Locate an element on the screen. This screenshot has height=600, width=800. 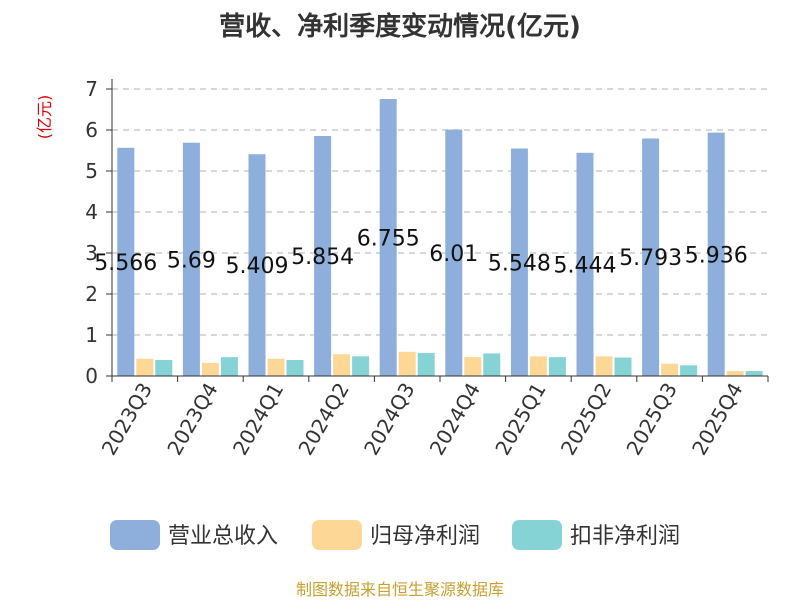
data-label: 5.793 is located at coordinates (650, 258).